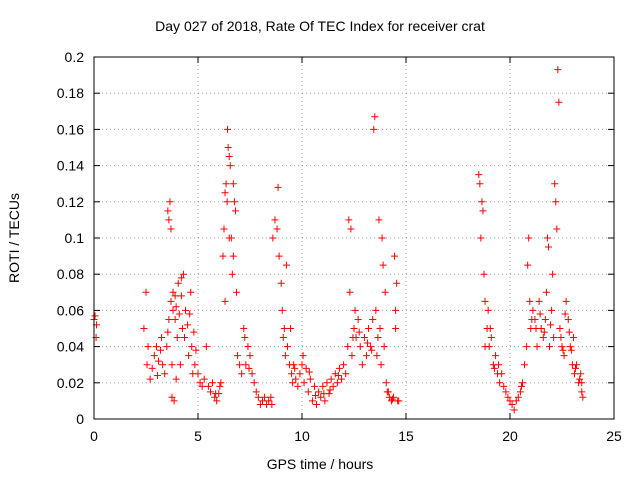 The image size is (640, 480). Describe the element at coordinates (75, 57) in the screenshot. I see `y-tick-label: 0.2` at that location.